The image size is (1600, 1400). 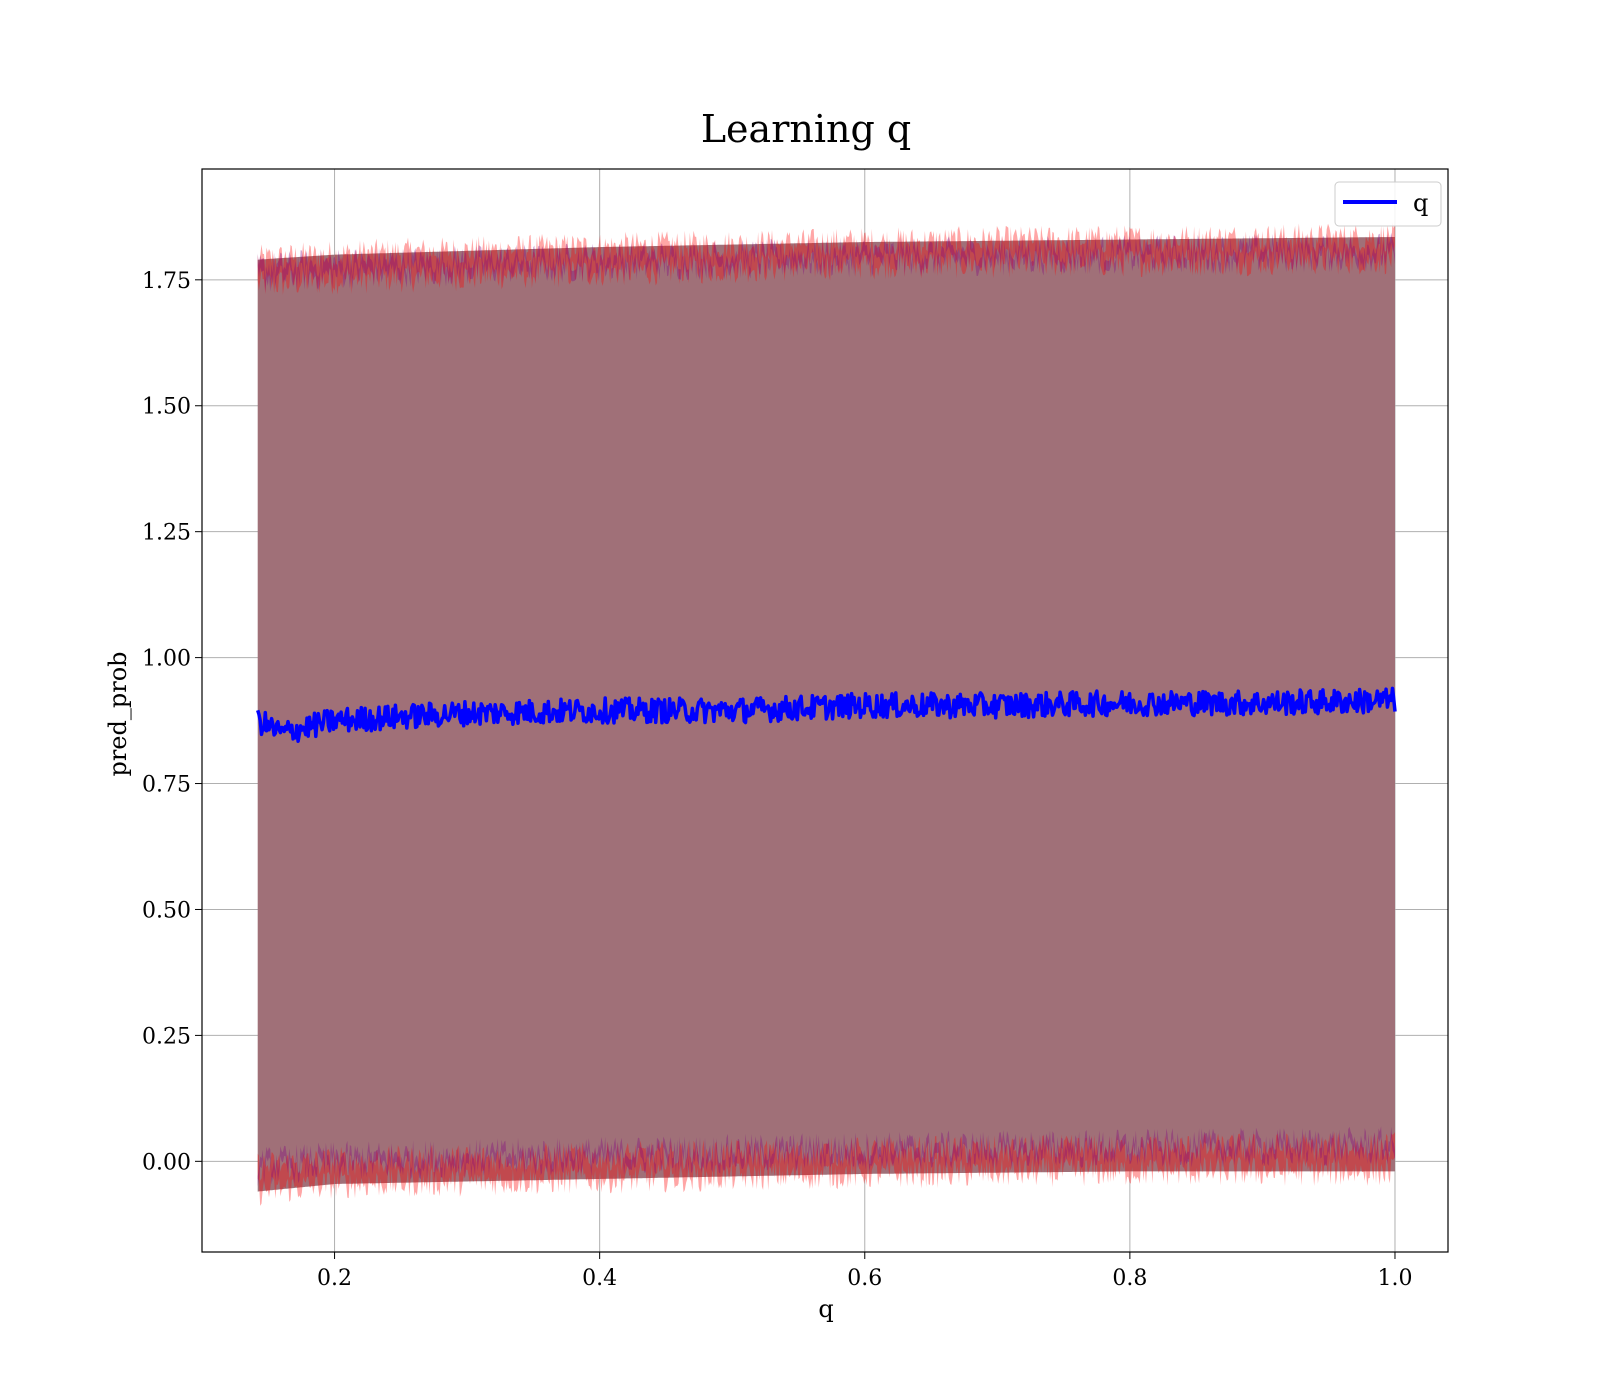 I want to click on chart-title: Learning q, so click(x=806, y=129).